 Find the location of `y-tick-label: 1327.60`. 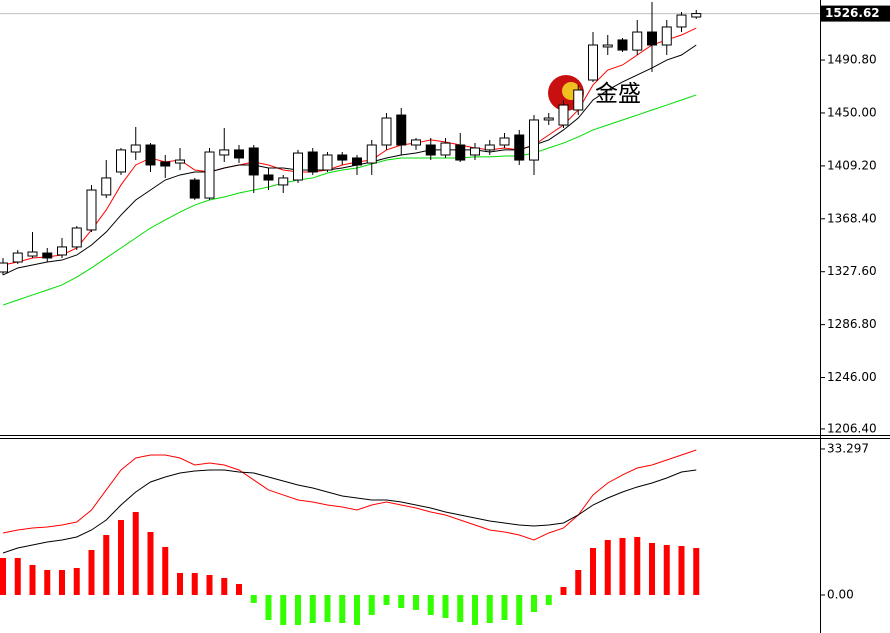

y-tick-label: 1327.60 is located at coordinates (852, 271).